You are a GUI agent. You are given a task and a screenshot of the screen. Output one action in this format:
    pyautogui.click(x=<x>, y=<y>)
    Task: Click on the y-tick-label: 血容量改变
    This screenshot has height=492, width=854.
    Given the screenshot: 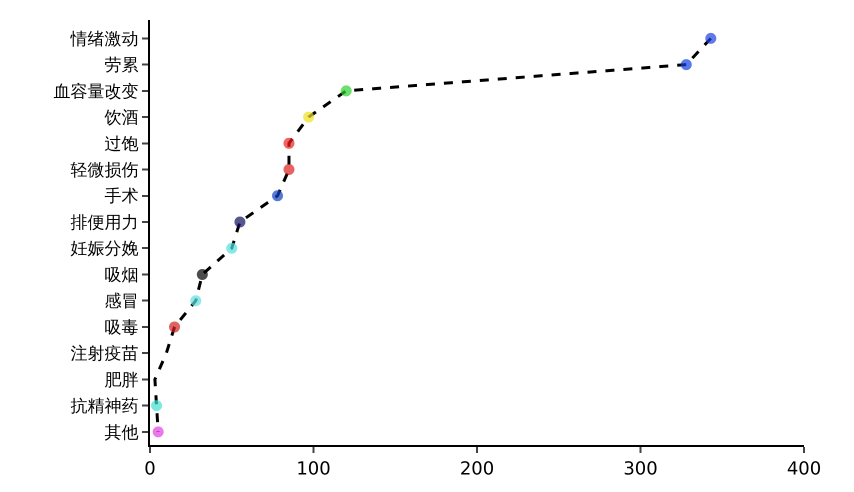 What is the action you would take?
    pyautogui.click(x=96, y=92)
    